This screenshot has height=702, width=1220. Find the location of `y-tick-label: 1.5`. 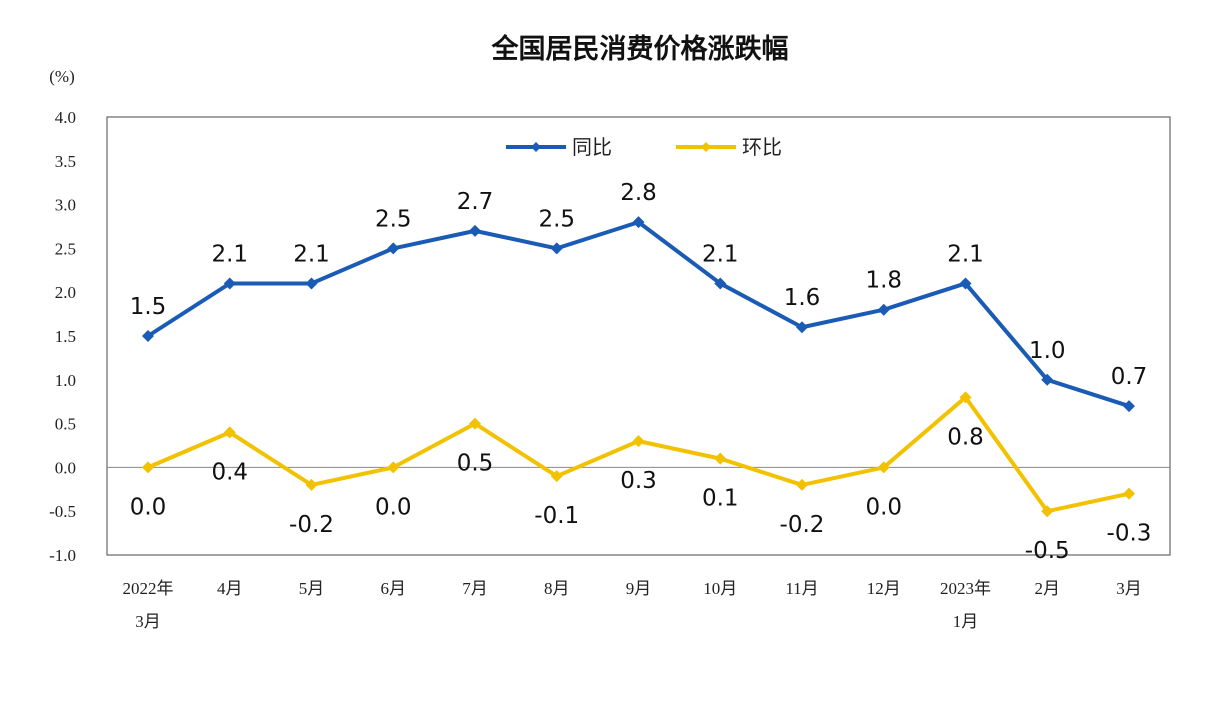

y-tick-label: 1.5 is located at coordinates (65, 336).